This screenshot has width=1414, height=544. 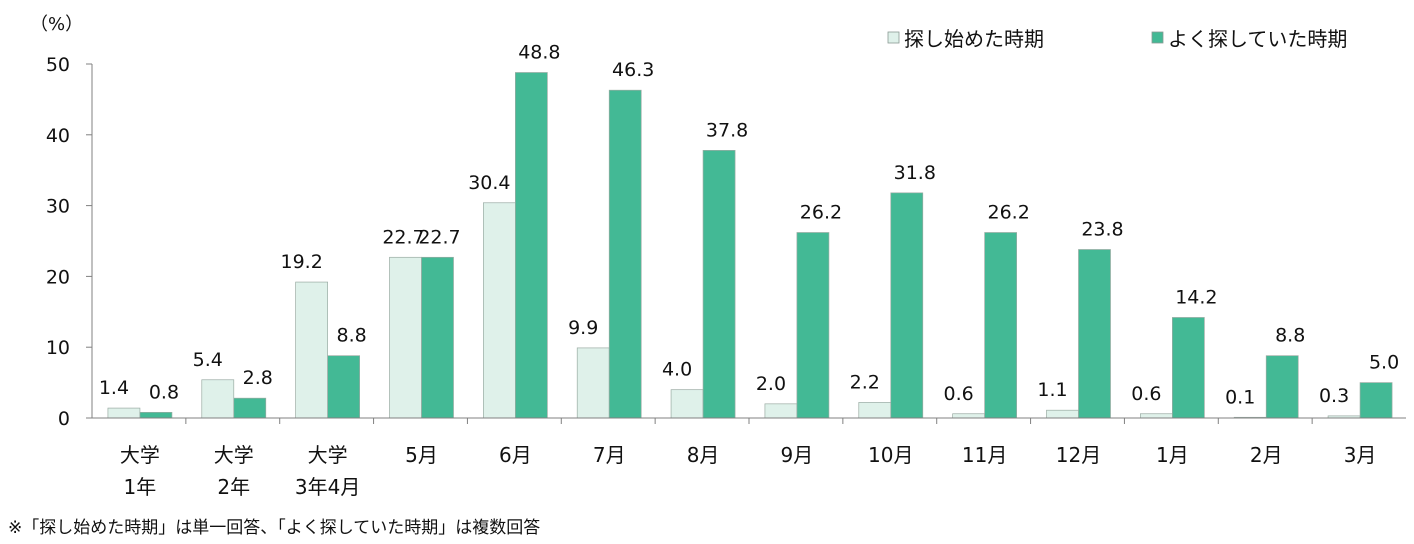 I want to click on data-label-series1: 30.4, so click(x=489, y=183).